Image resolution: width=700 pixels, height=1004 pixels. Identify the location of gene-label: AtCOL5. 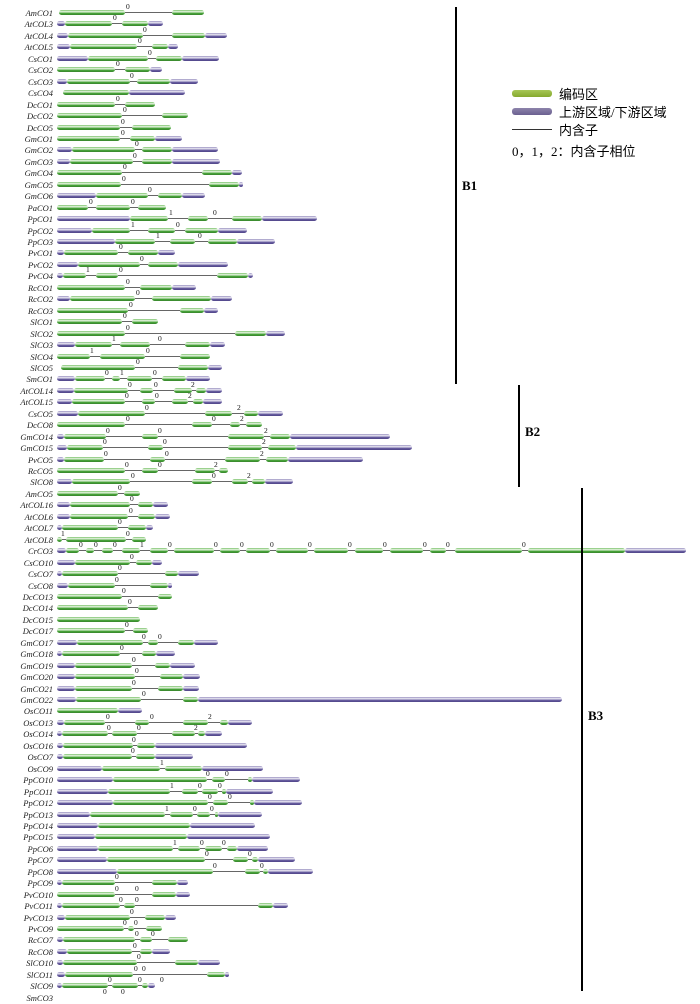
(38, 47).